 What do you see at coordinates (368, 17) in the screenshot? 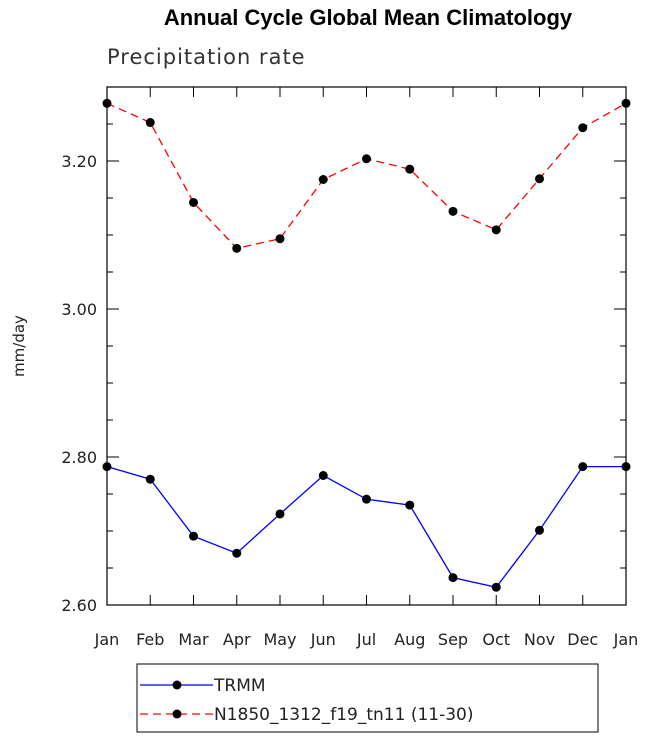
I see `chart-title: Annual Cycle Global Mean Climatology` at bounding box center [368, 17].